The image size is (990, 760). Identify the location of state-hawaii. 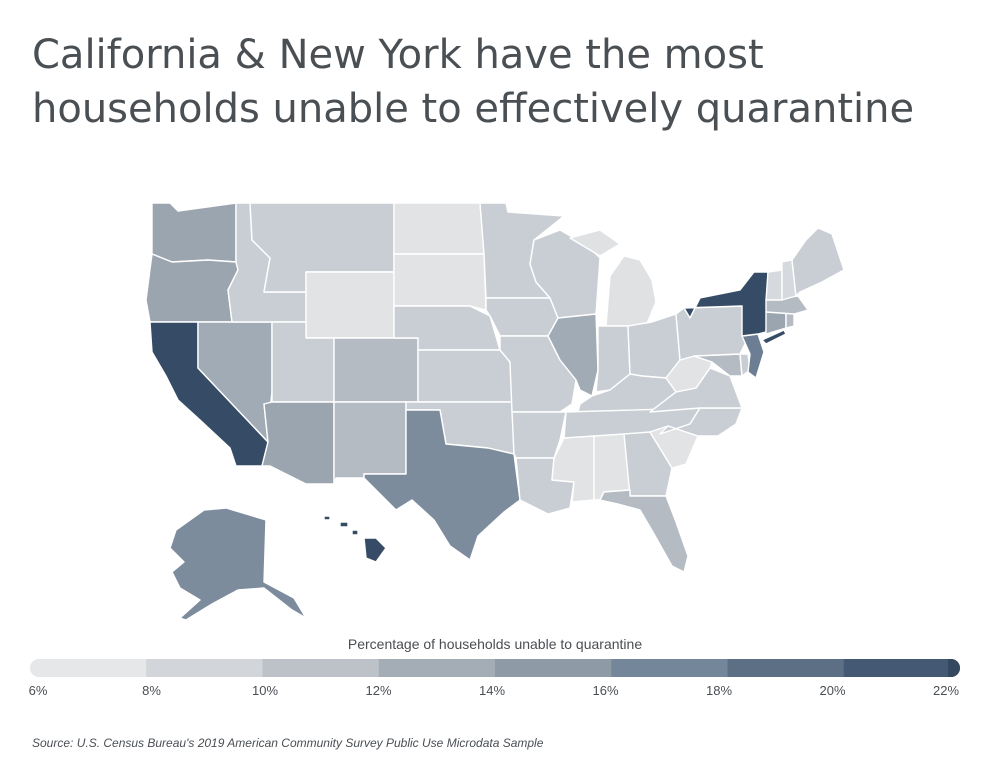
(355, 539).